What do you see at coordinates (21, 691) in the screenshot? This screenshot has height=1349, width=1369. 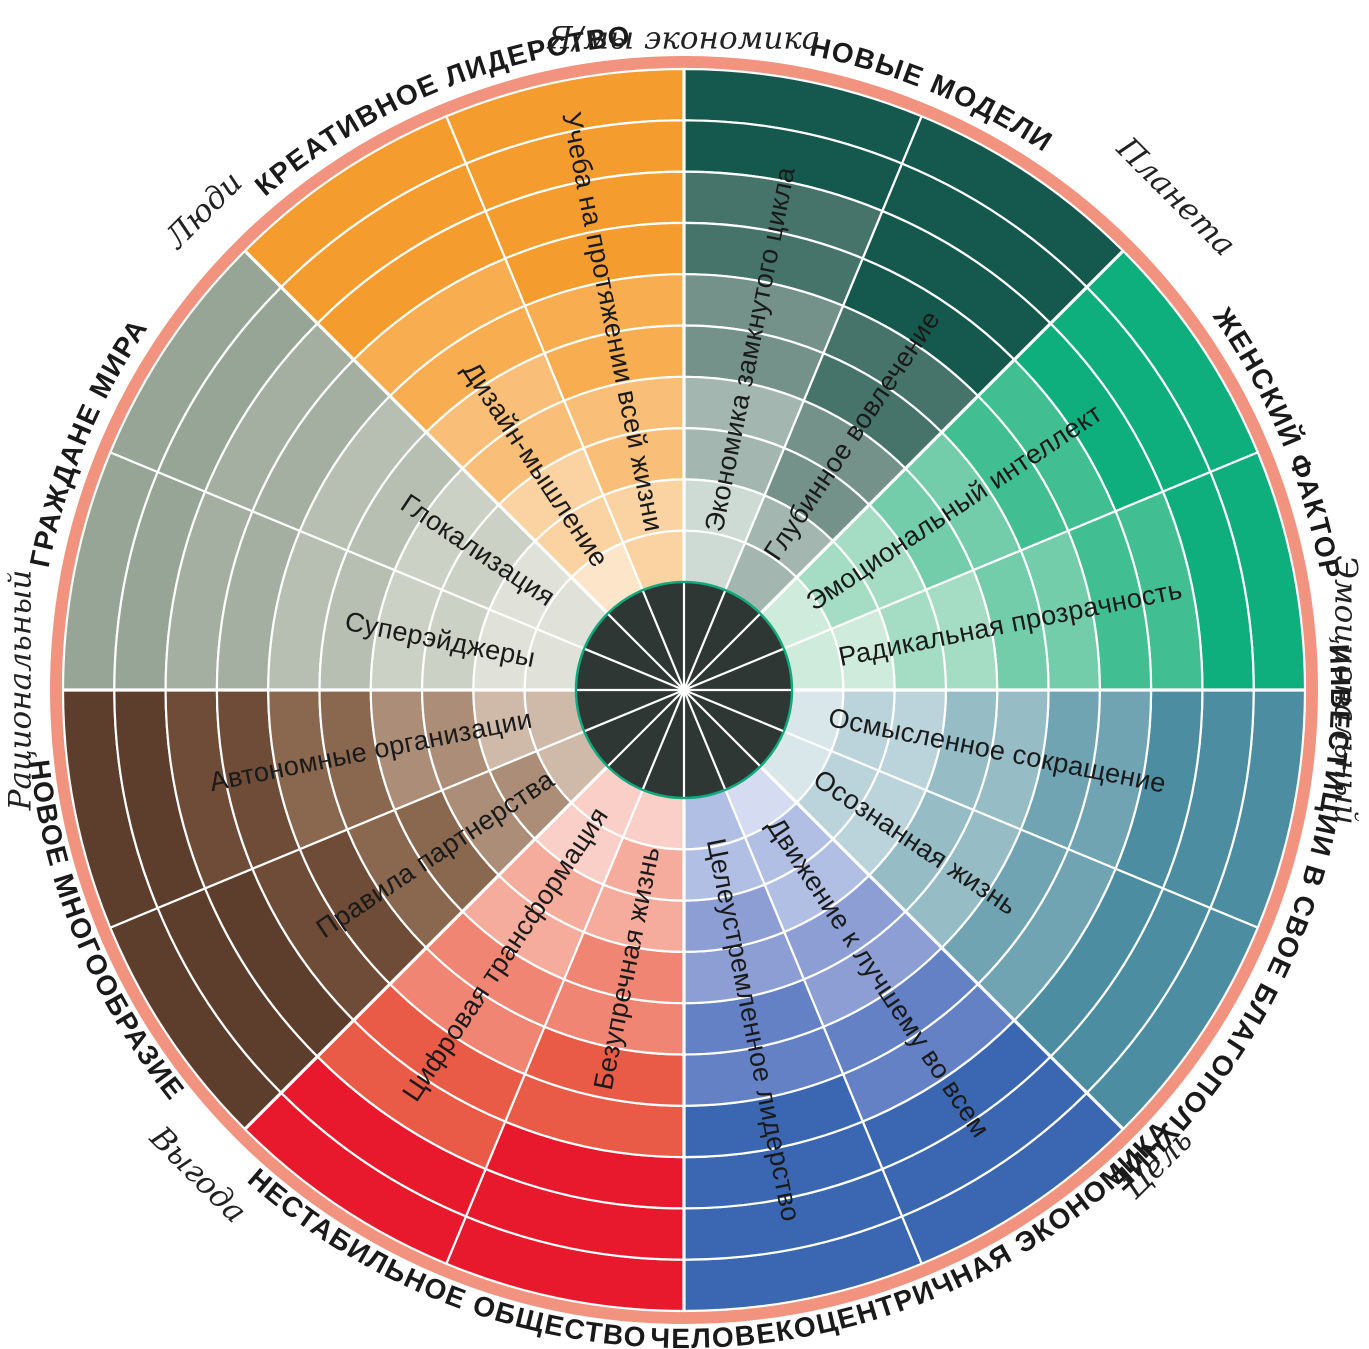 I see `axis-label: Рациональный` at bounding box center [21, 691].